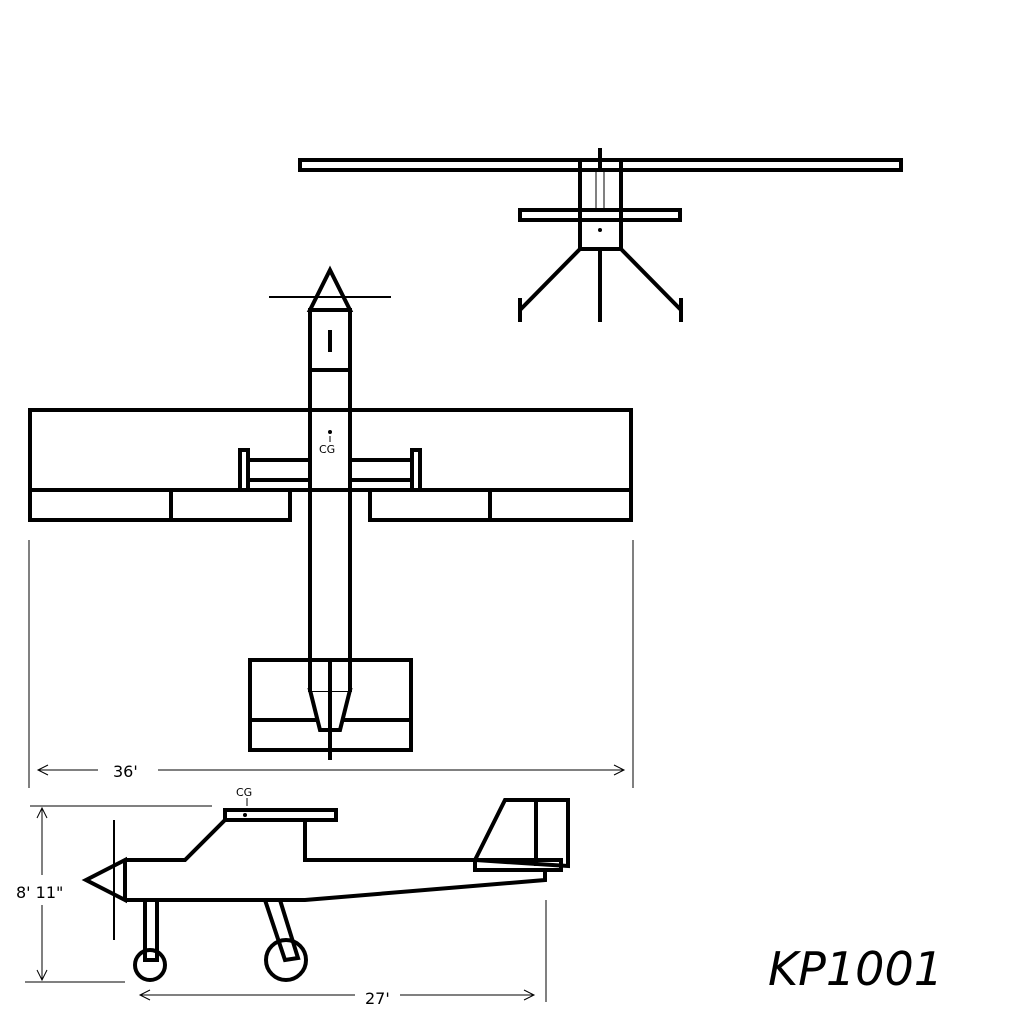 The image size is (1024, 1024). Describe the element at coordinates (300, 840) in the screenshot. I see `side-fuselage` at that location.